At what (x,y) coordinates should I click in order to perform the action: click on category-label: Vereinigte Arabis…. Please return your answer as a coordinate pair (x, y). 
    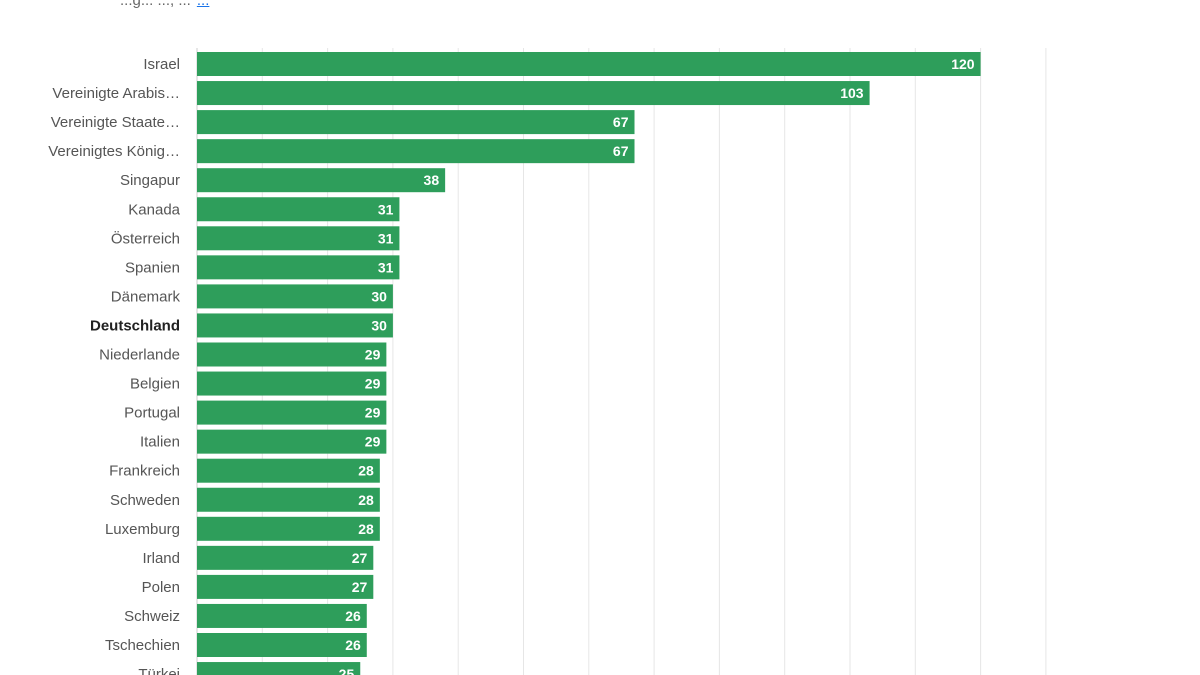
    Looking at the image, I should click on (116, 93).